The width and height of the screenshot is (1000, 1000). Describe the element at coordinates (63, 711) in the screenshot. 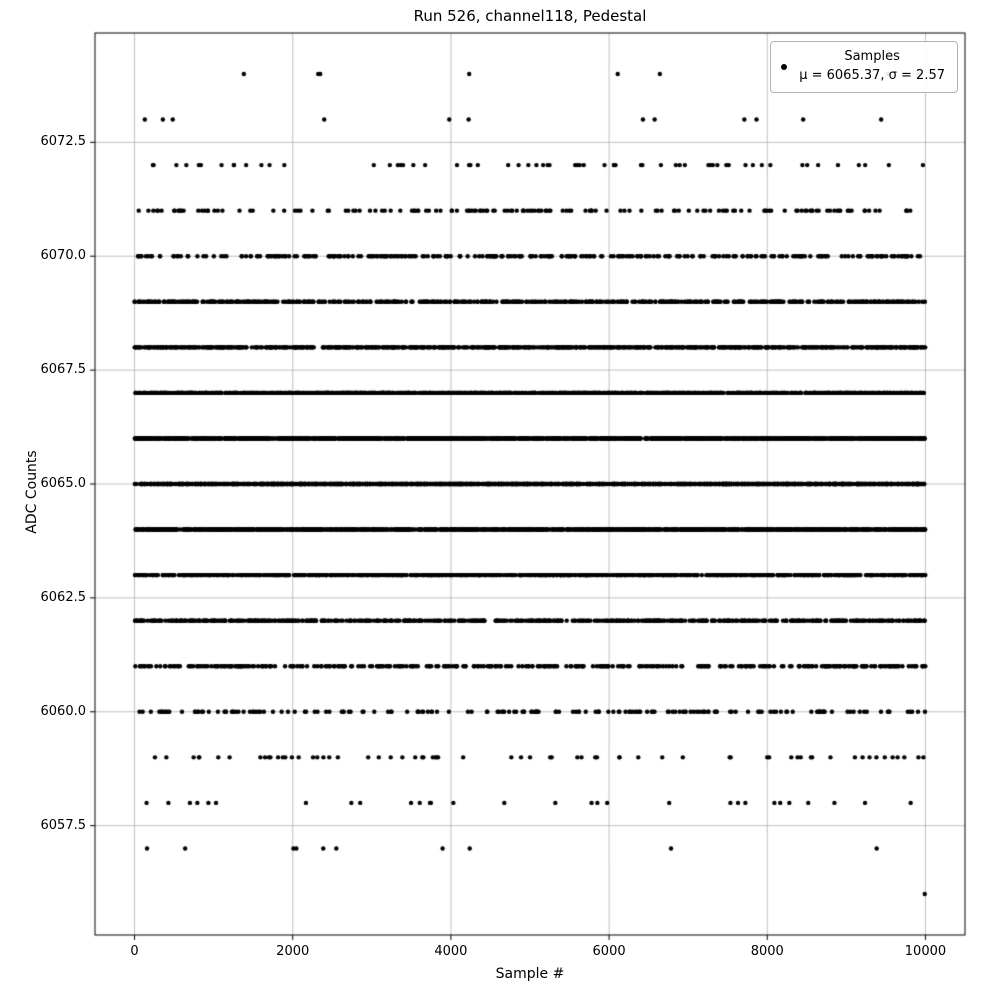

I see `y-tick-label: 6060.0` at that location.